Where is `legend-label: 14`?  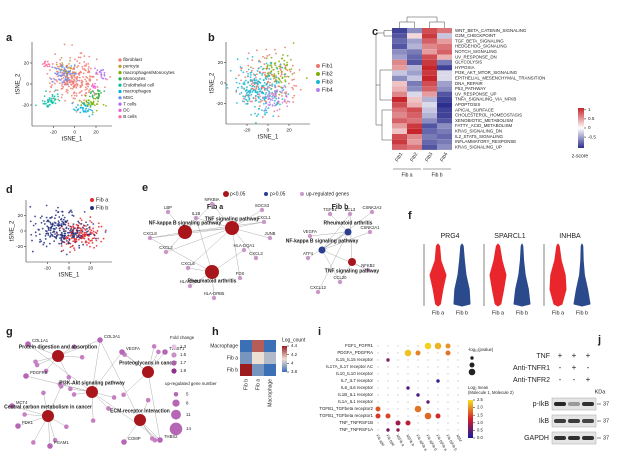
legend-label: 14 is located at coordinates (188, 428).